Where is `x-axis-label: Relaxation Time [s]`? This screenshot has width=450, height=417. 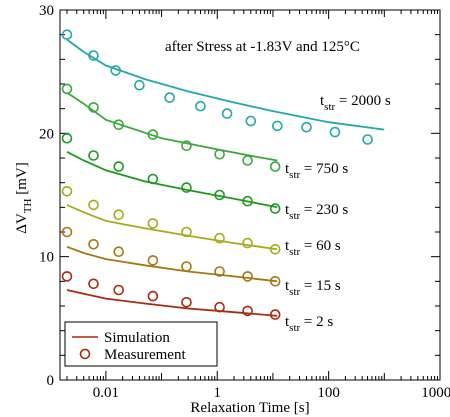
x-axis-label: Relaxation Time [s] is located at coordinates (249, 408).